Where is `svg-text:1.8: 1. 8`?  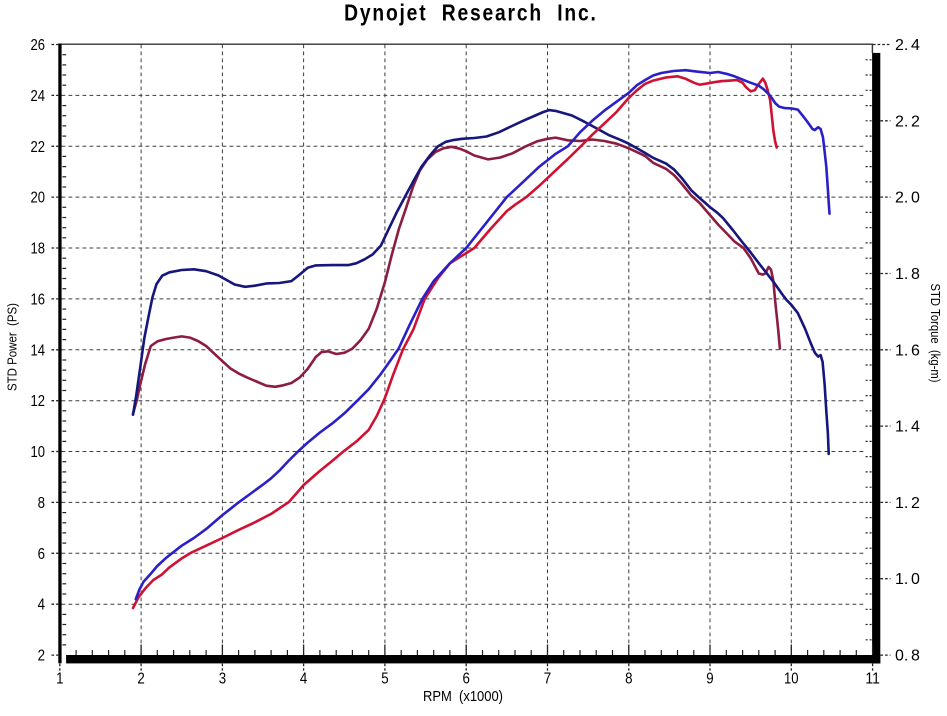 svg-text:1.8: 1. 8 is located at coordinates (907, 274).